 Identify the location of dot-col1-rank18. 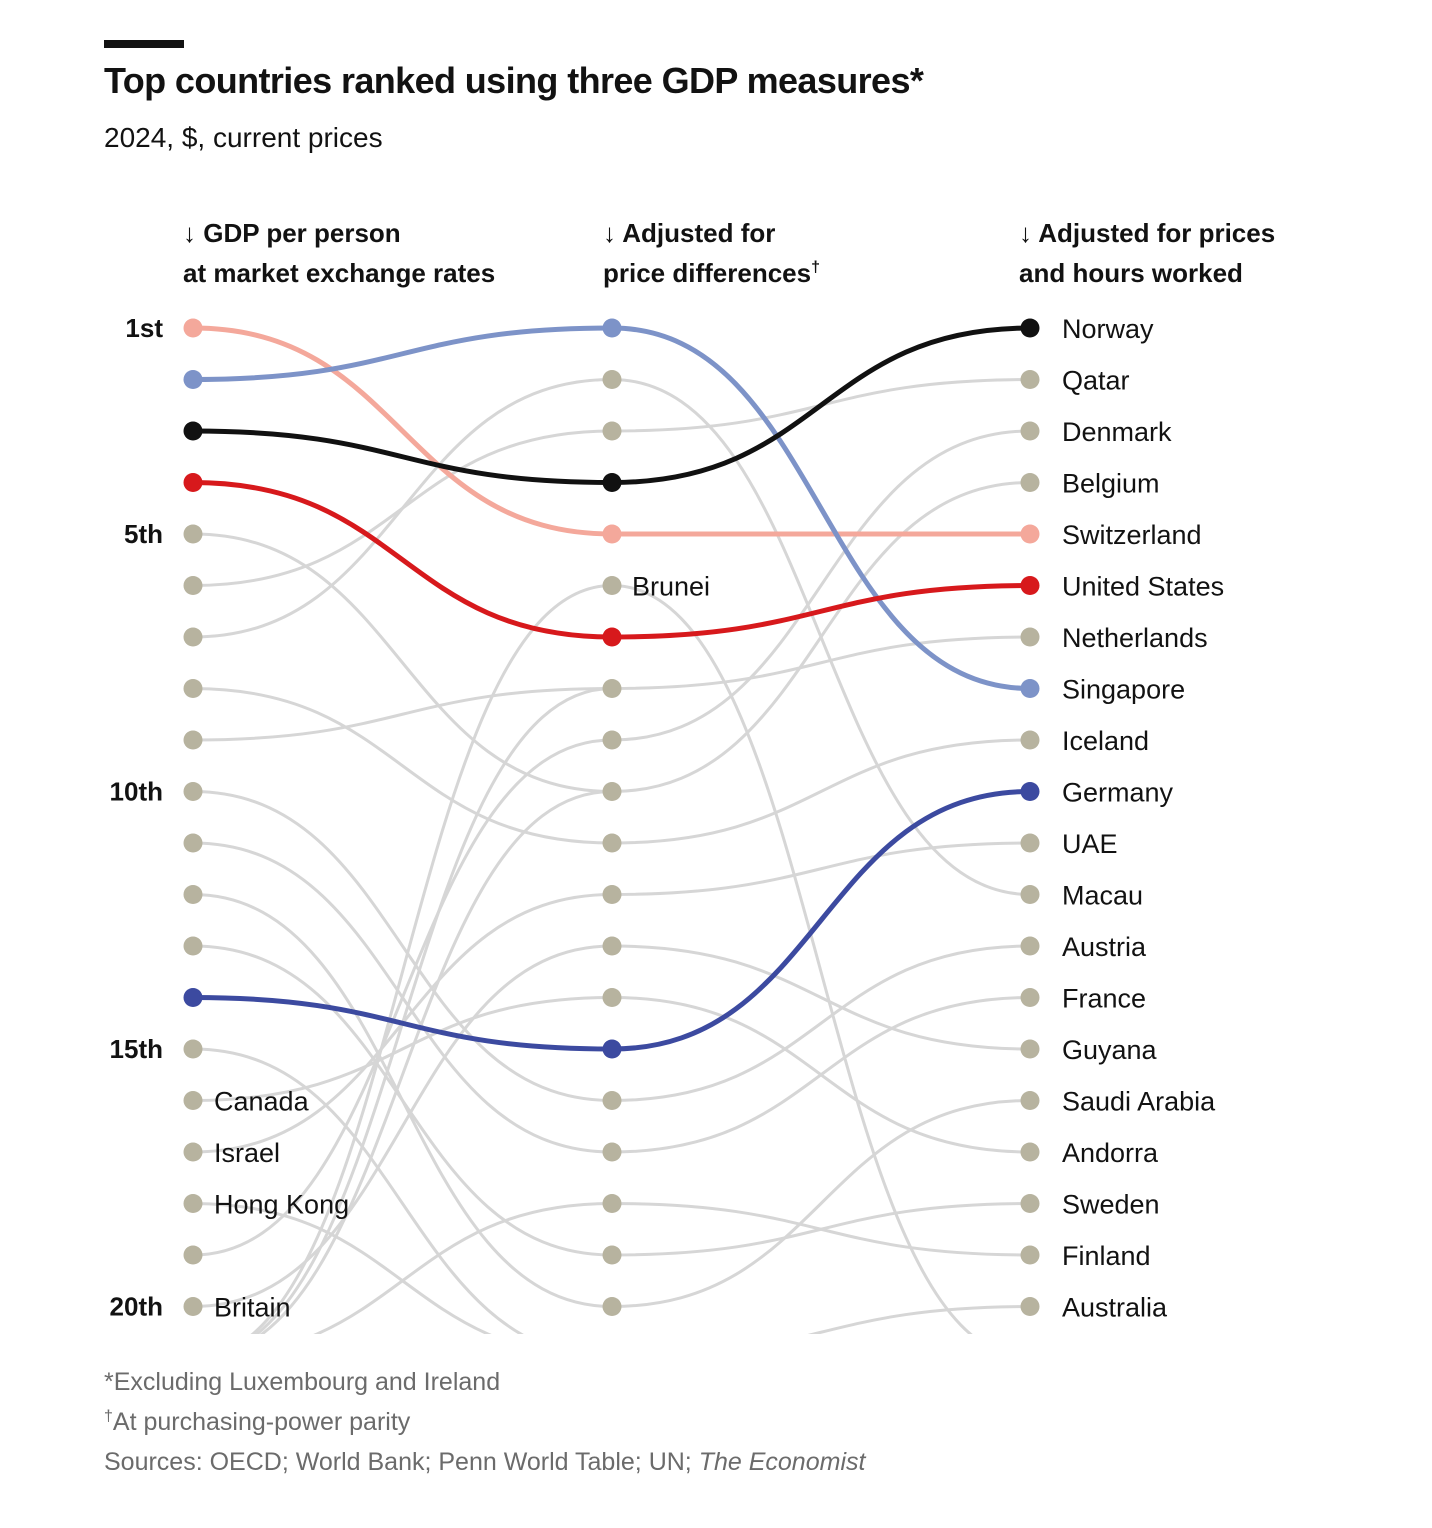
(193, 1203).